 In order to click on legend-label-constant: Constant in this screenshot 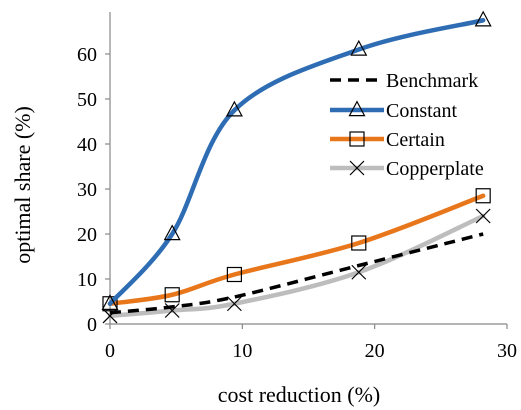, I will do `click(422, 111)`.